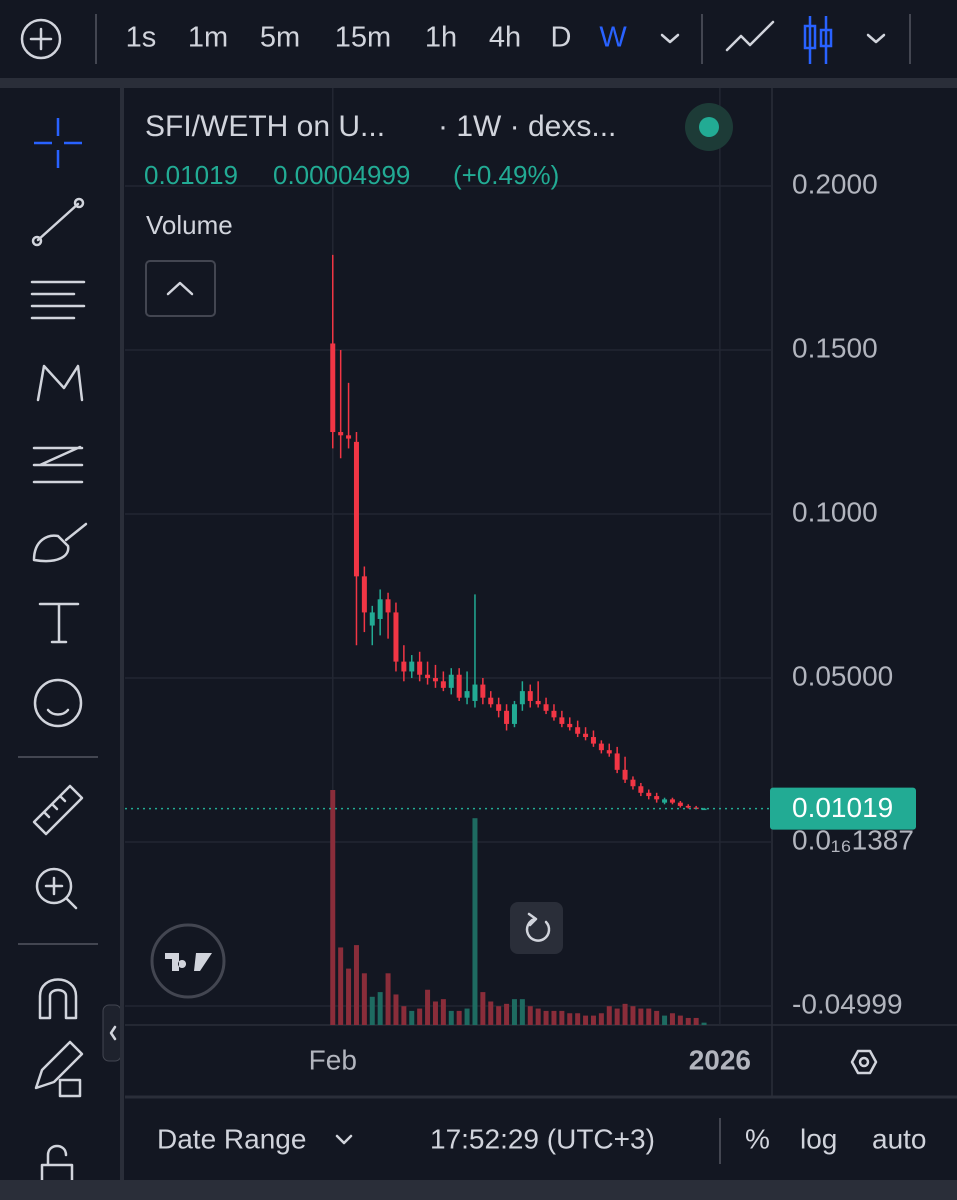  What do you see at coordinates (505, 38) in the screenshot?
I see `timeframe: 4h` at bounding box center [505, 38].